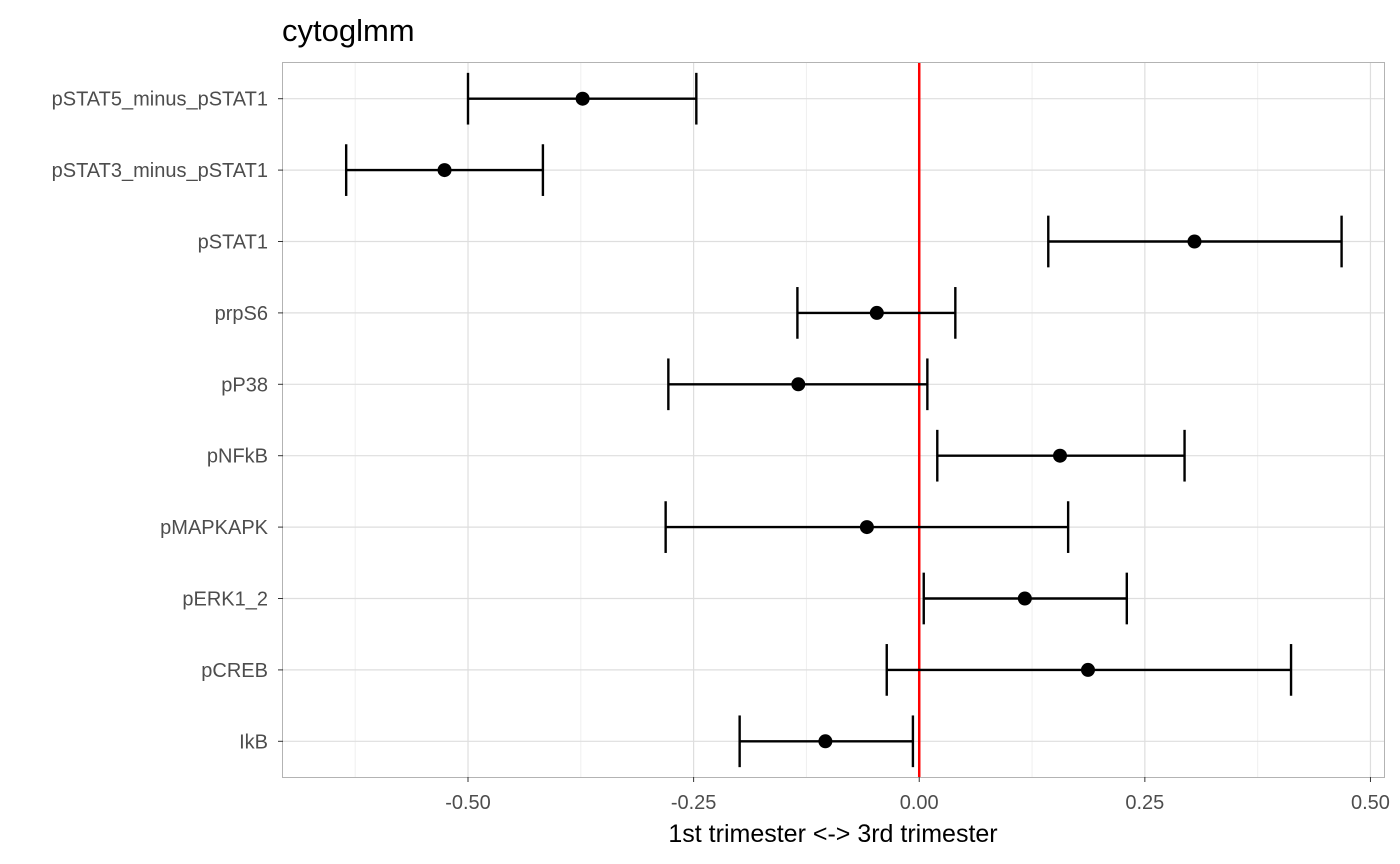 The height and width of the screenshot is (864, 1400). Describe the element at coordinates (241, 314) in the screenshot. I see `y-tick-label: prpS6` at that location.